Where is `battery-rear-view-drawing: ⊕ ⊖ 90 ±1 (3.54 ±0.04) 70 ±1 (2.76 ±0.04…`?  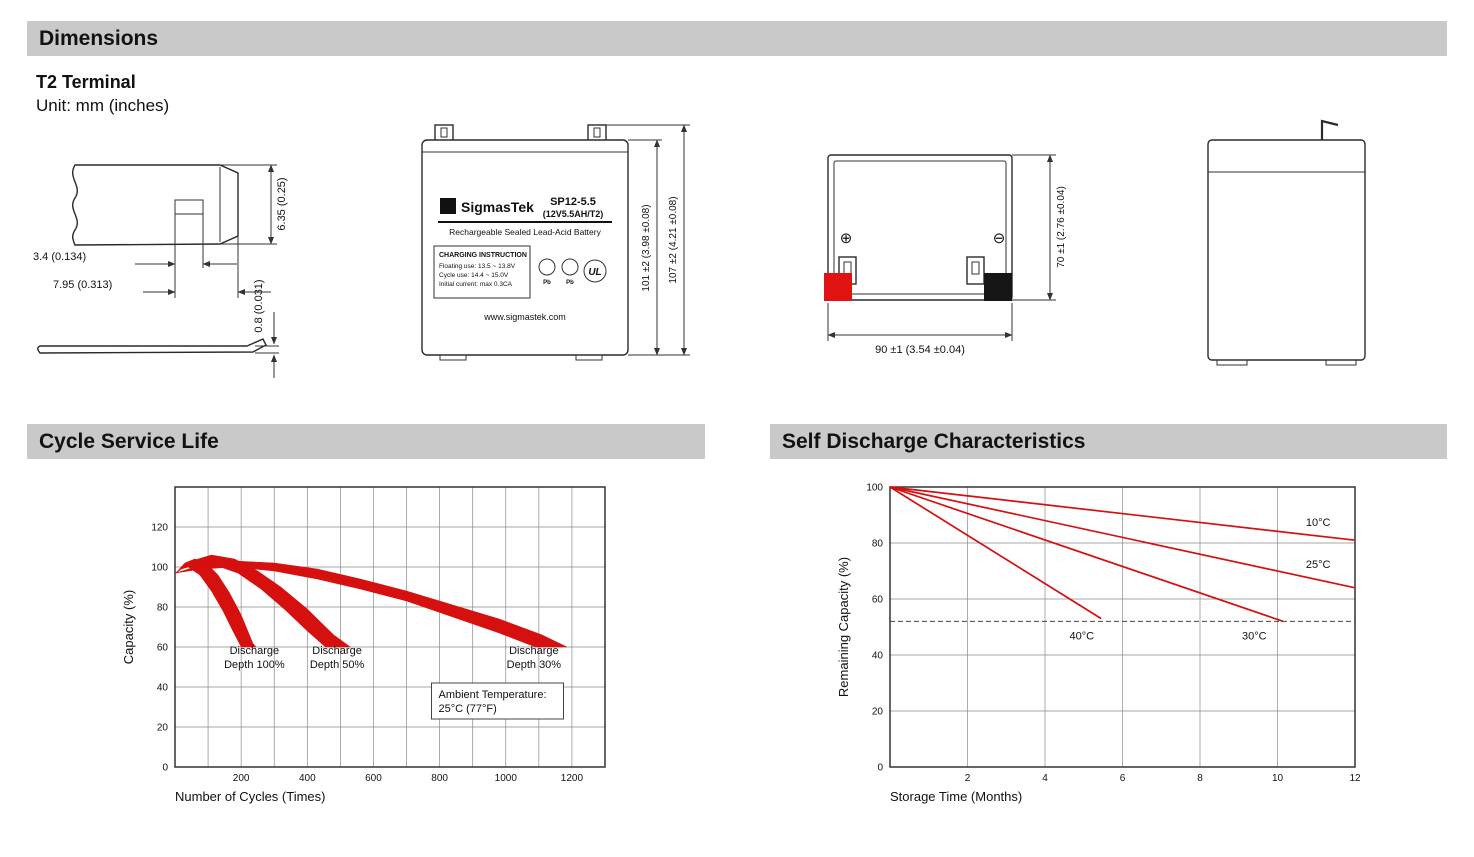 battery-rear-view-drawing: ⊕ ⊖ 90 ±1 (3.54 ±0.04) 70 ±1 (2.76 ±0.04… is located at coordinates (945, 255).